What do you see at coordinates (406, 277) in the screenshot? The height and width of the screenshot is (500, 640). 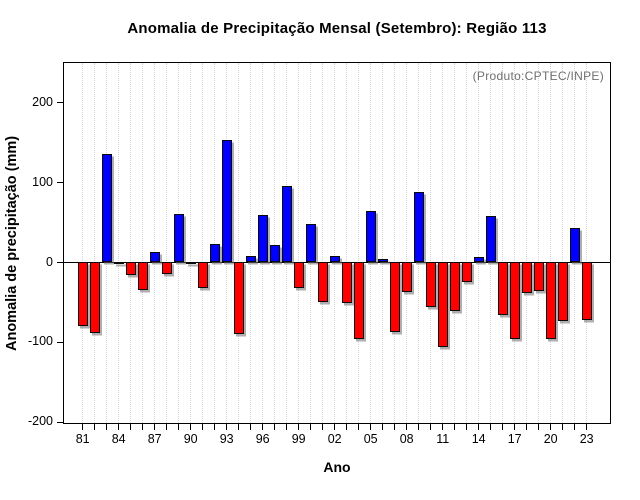 I see `bar-2008` at bounding box center [406, 277].